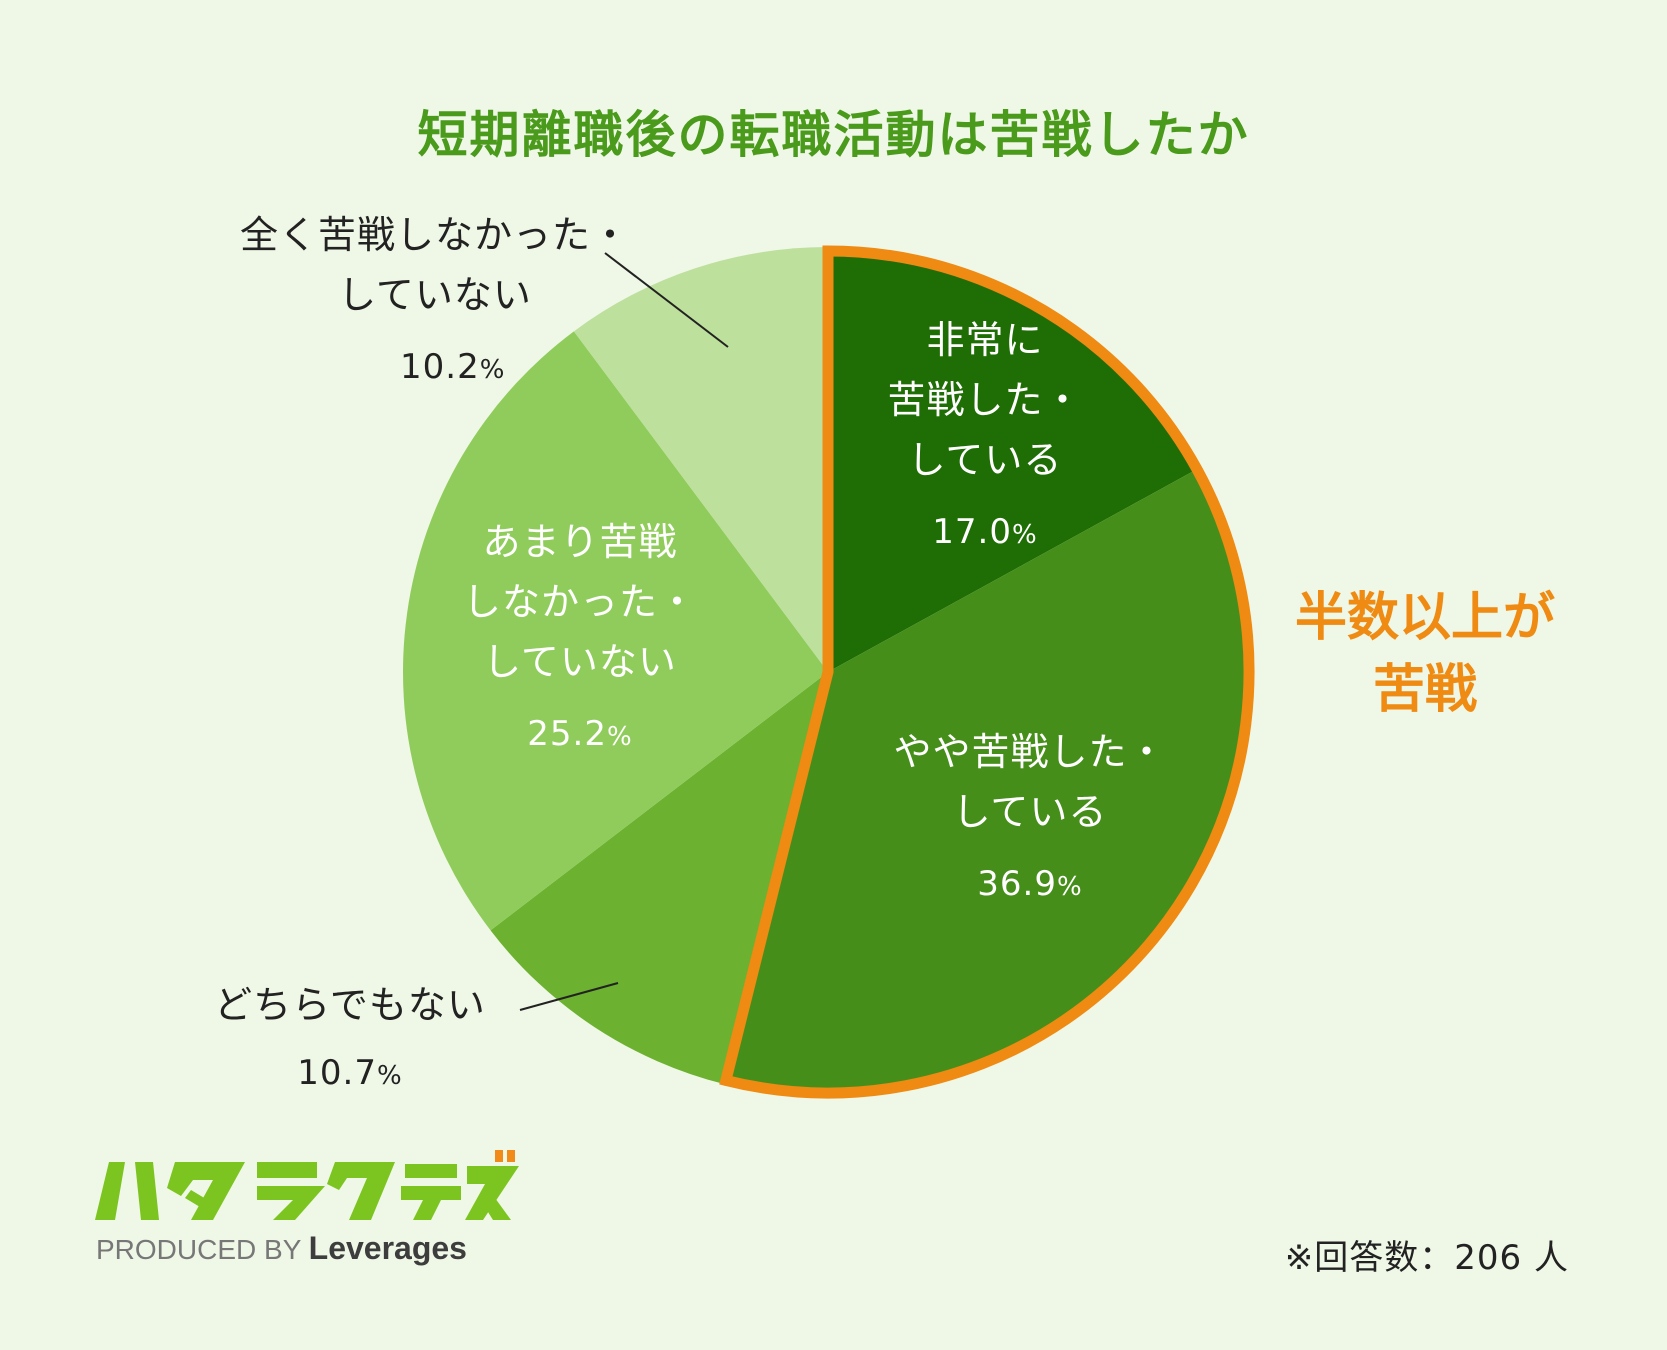  Describe the element at coordinates (985, 532) in the screenshot. I see `slice-percent: 17.0%` at that location.